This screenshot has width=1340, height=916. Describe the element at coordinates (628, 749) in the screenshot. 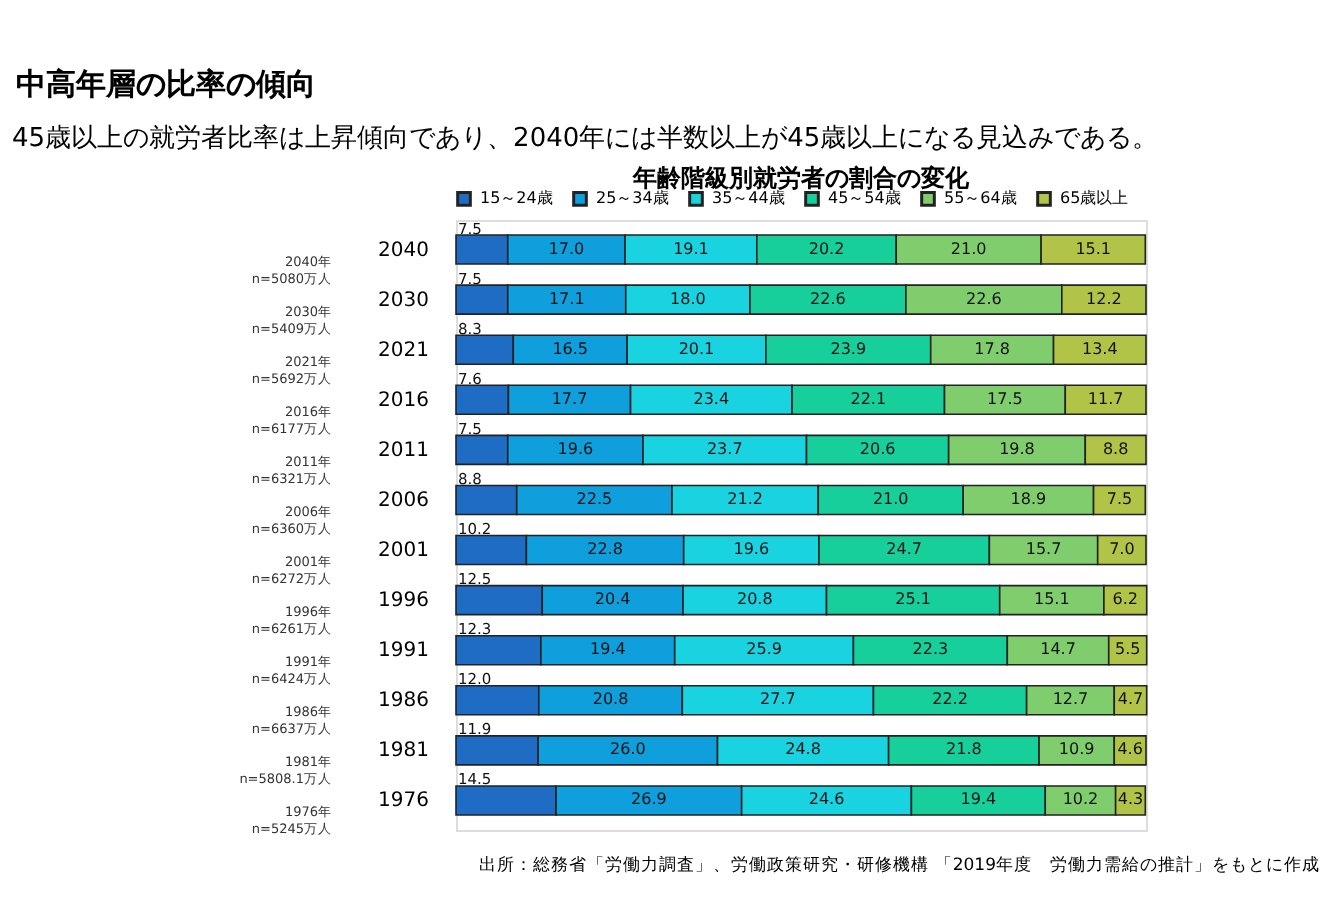

I see `data-label: 26.0` at that location.